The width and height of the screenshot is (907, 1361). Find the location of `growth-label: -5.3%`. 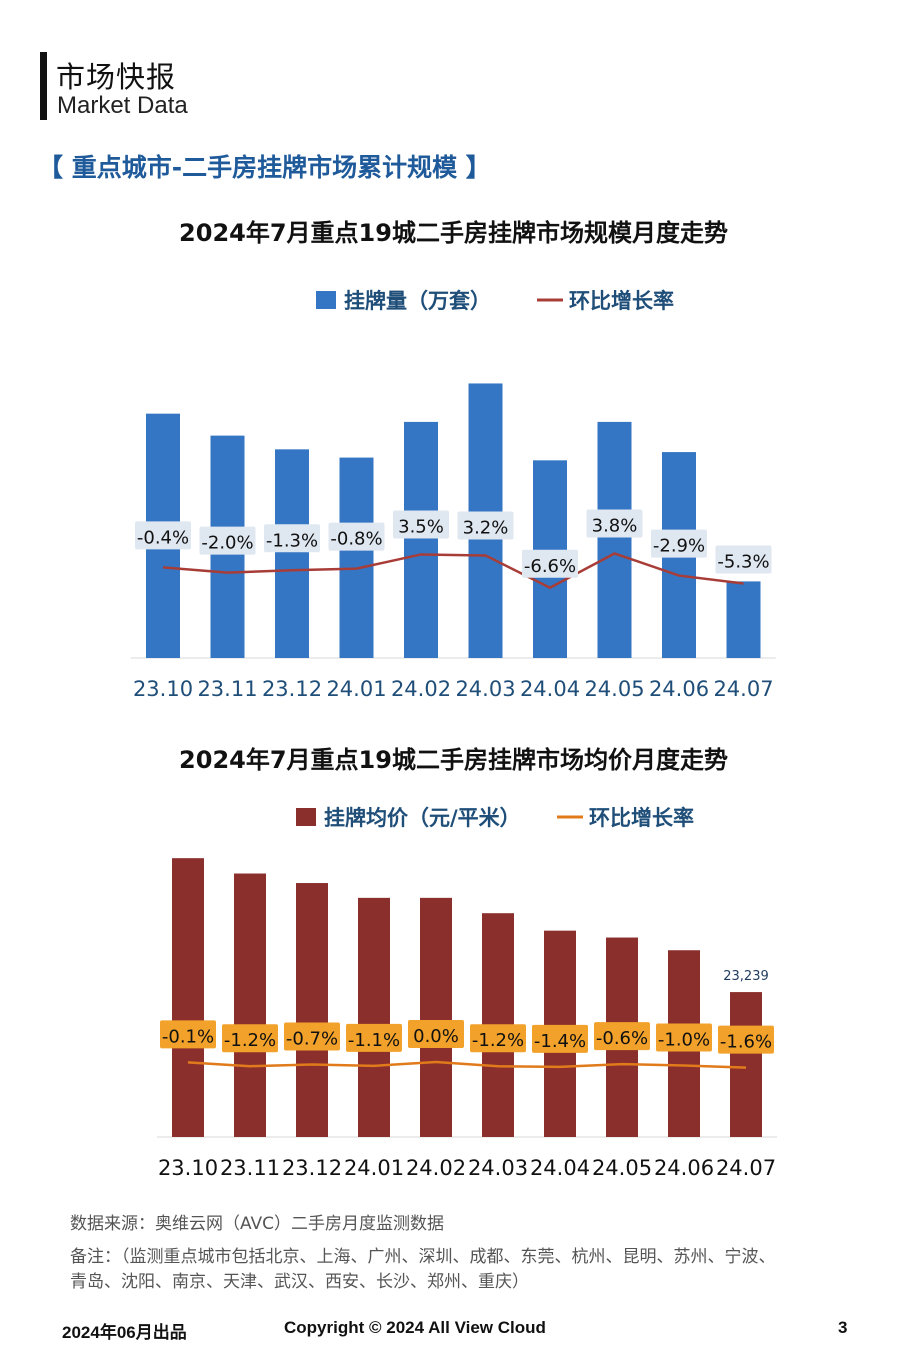

growth-label: -5.3% is located at coordinates (743, 561).